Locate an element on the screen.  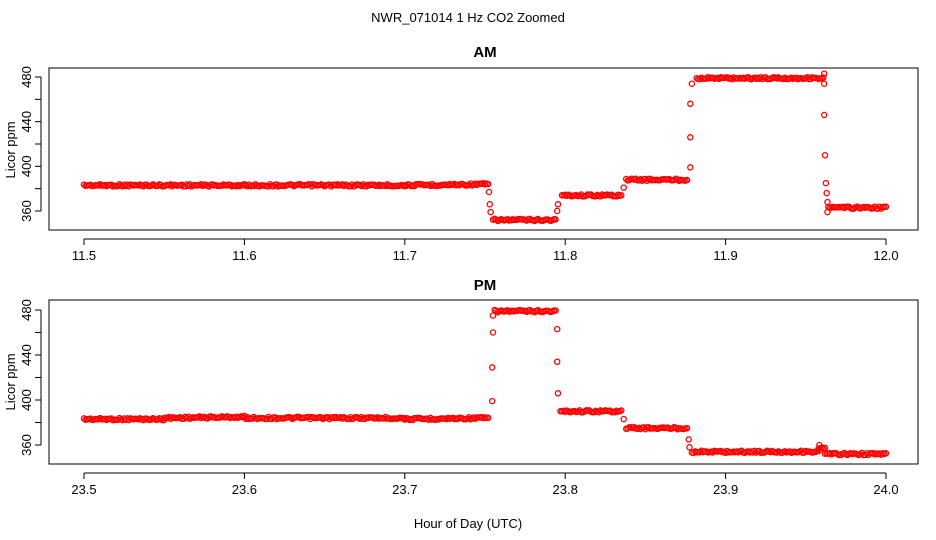
x-tick-label: 23.5 is located at coordinates (83, 489).